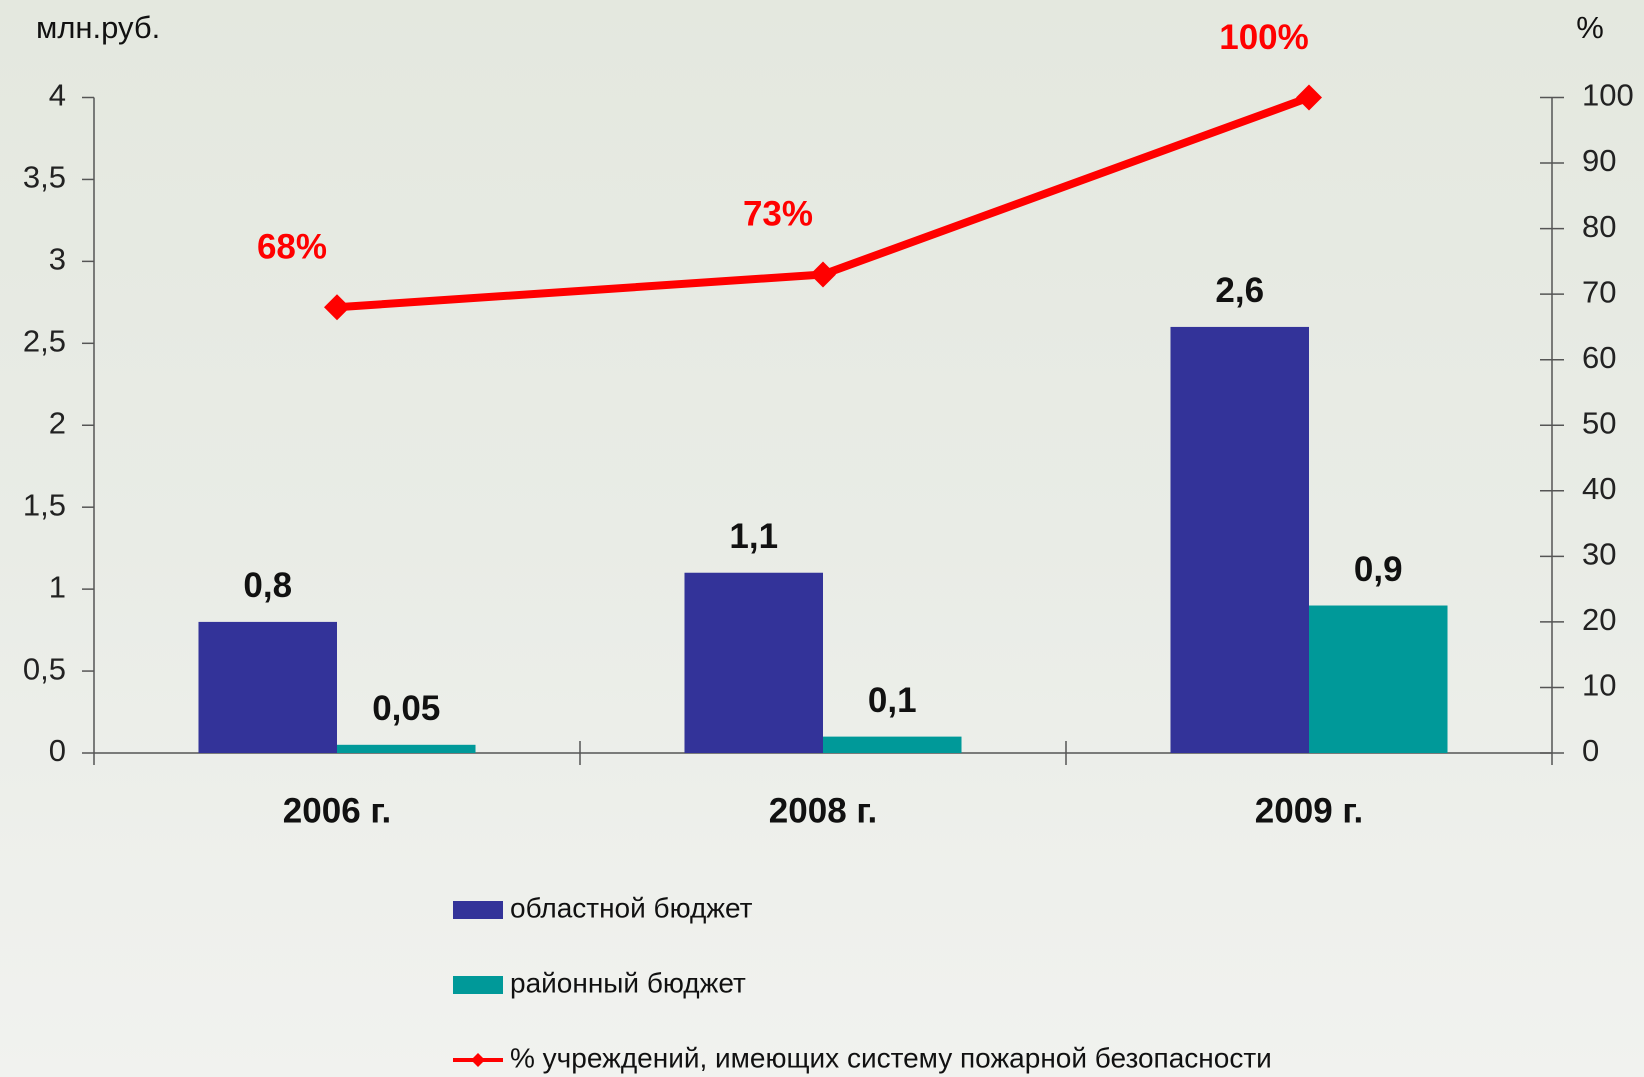  I want to click on x-tick-label: 2009 г., so click(1309, 810).